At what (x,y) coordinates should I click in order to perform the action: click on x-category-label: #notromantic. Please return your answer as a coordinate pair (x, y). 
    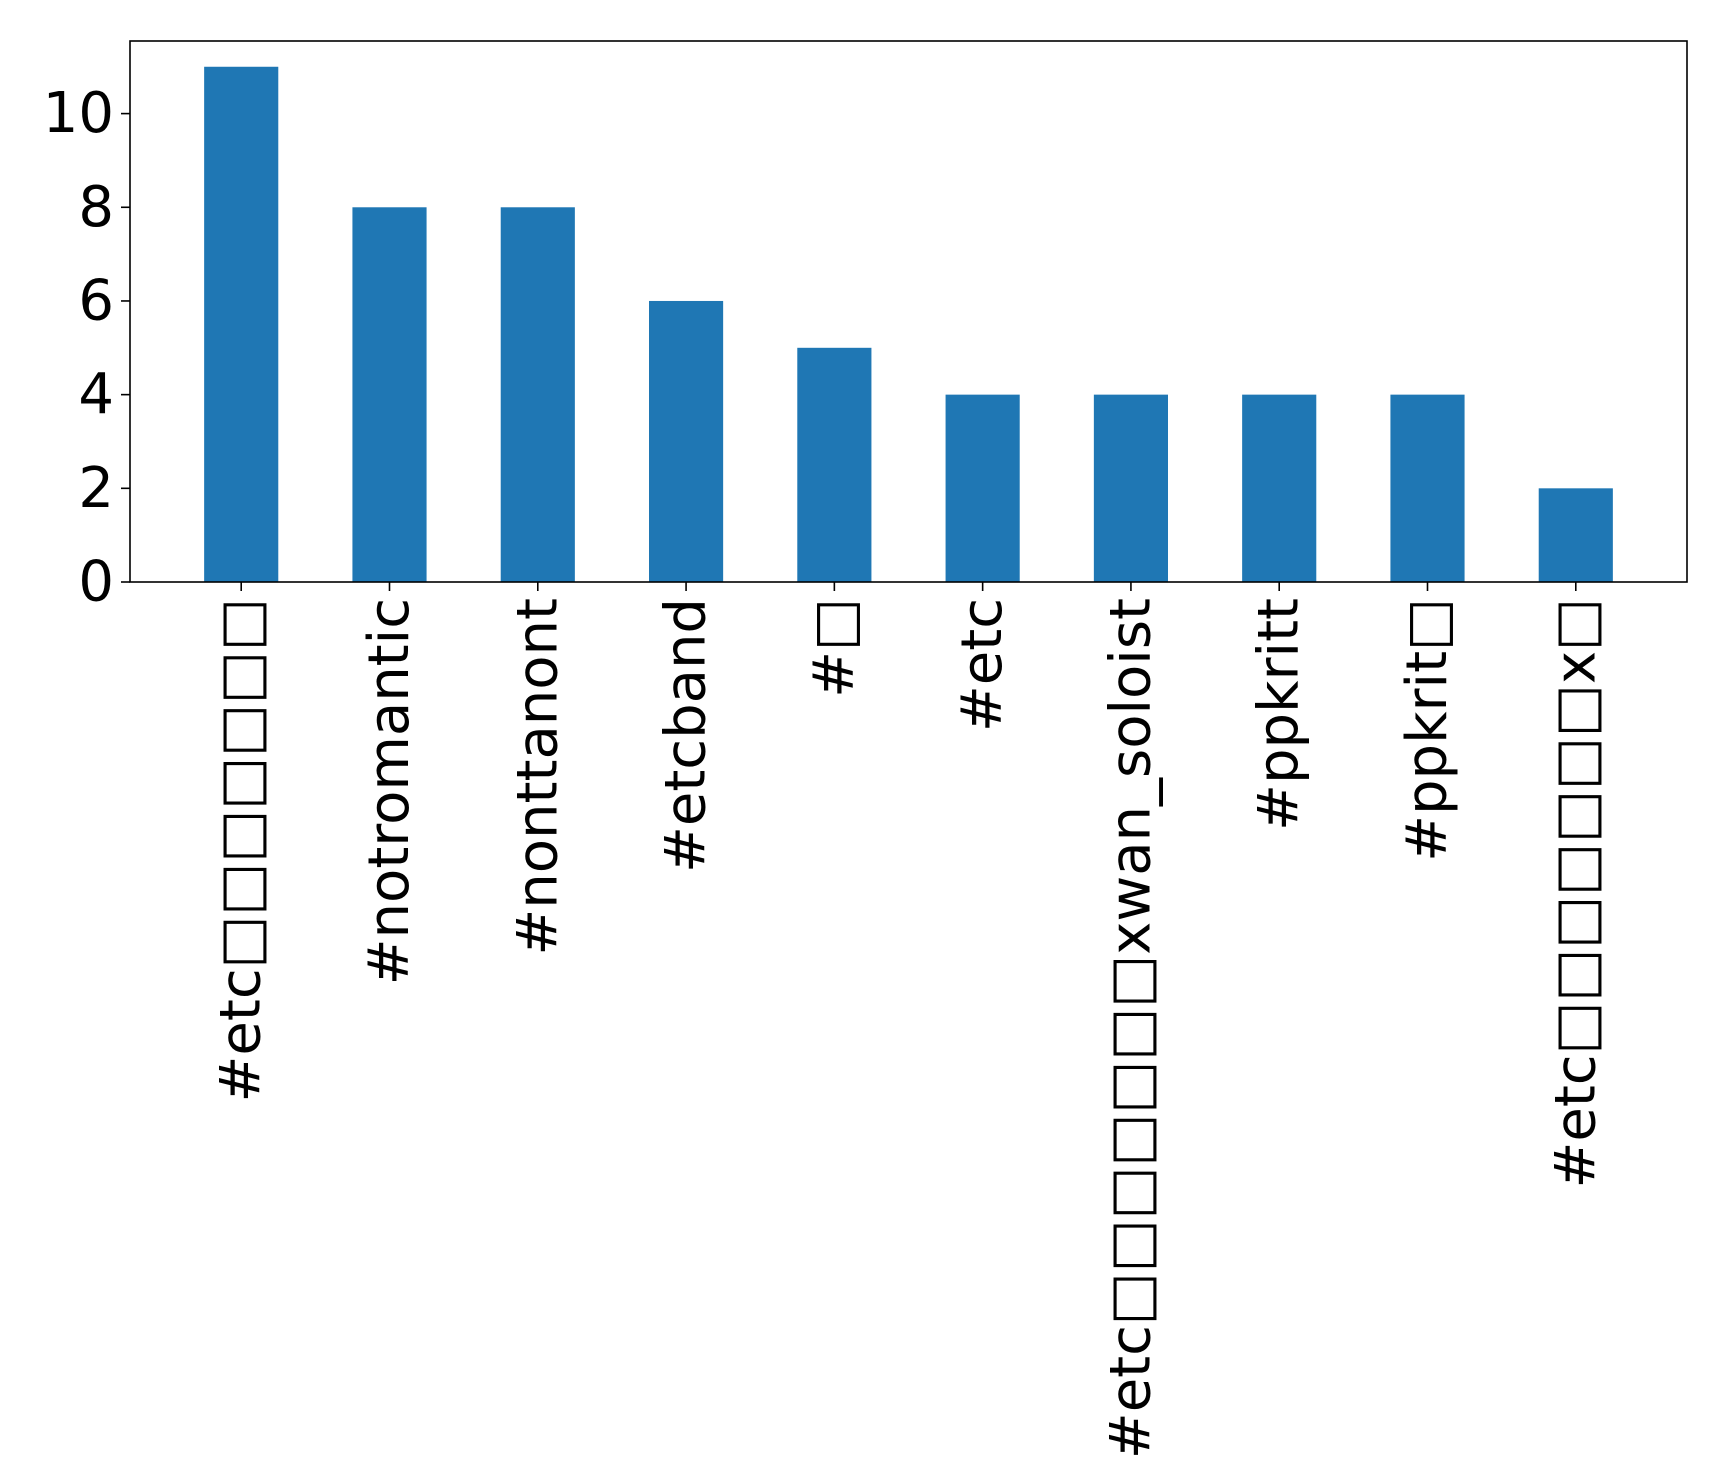
    Looking at the image, I should click on (389, 791).